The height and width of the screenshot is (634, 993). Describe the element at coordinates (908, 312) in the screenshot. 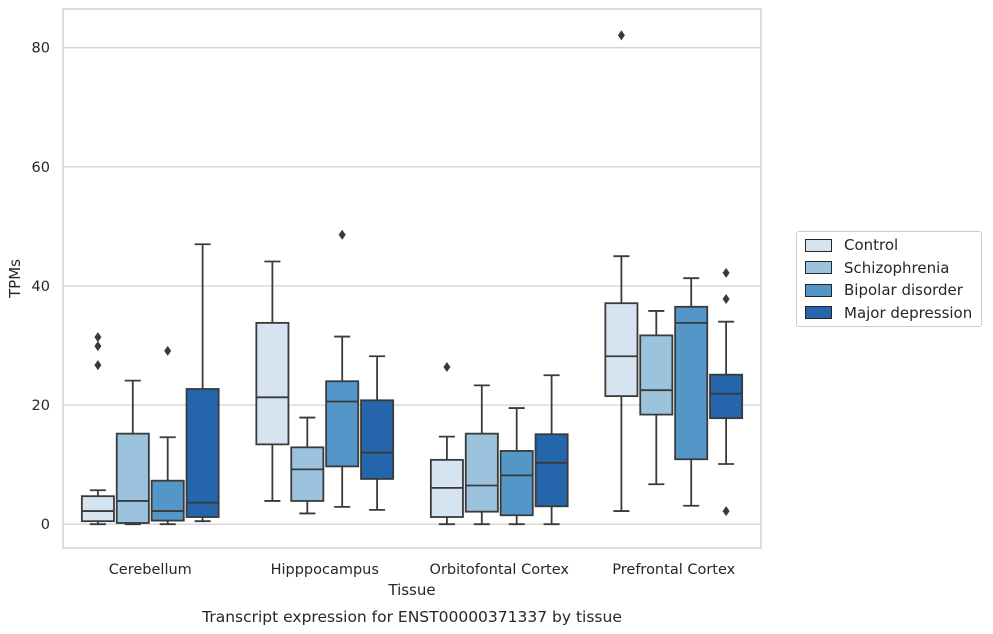

I see `legend-label: Major depression` at that location.